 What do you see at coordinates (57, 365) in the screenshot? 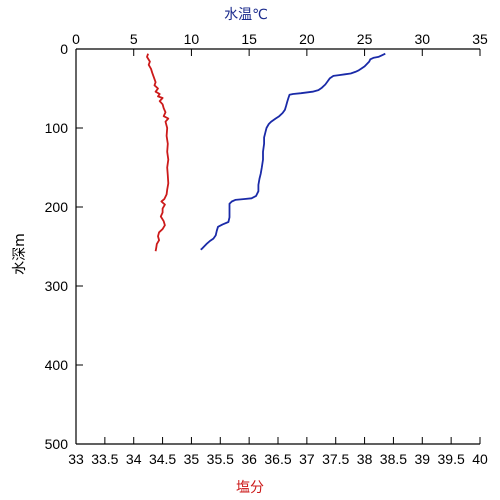
I see `y-tick-label: 400` at bounding box center [57, 365].